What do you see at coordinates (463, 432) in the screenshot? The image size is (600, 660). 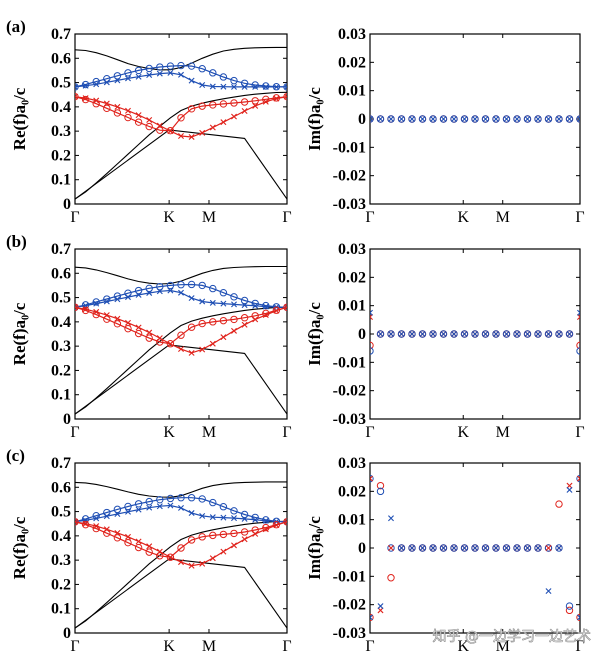 I see `x-tick-label: K` at bounding box center [463, 432].